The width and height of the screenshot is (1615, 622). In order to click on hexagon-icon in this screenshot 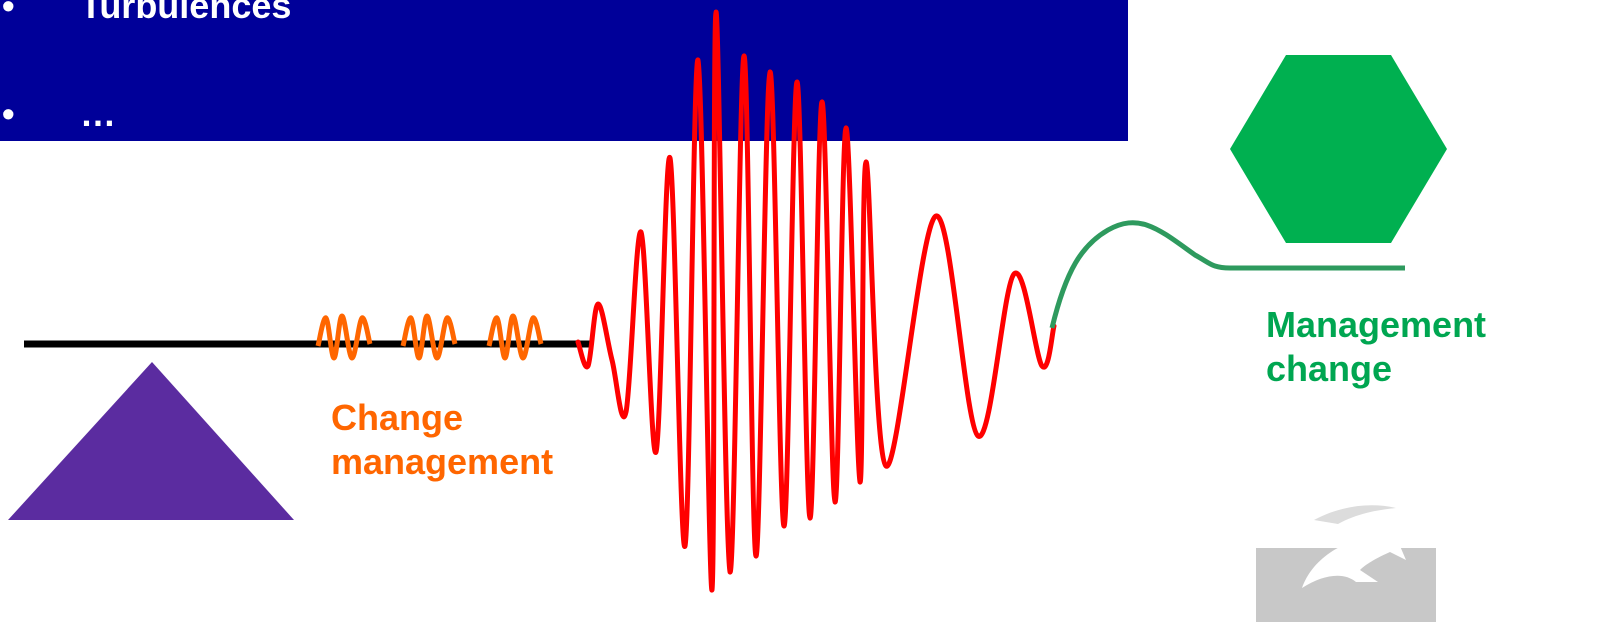, I will do `click(1338, 149)`.